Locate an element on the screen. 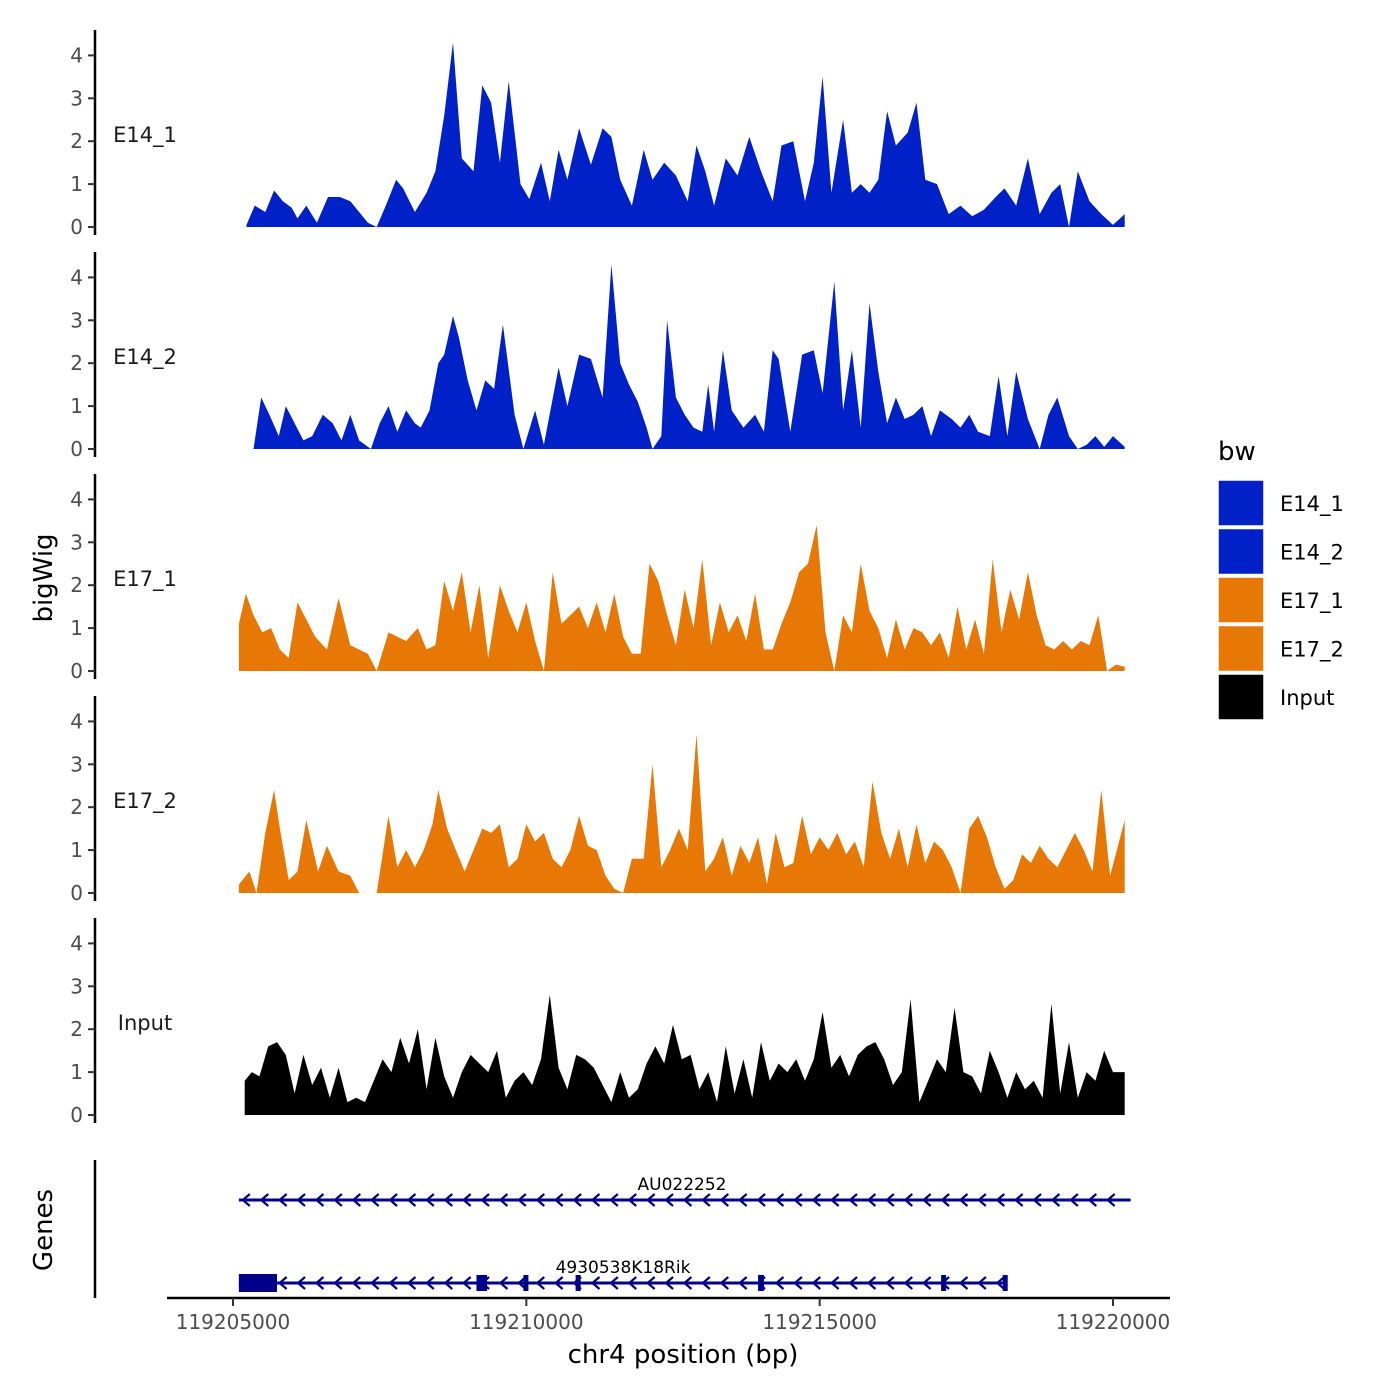  track-label: E17_1 is located at coordinates (145, 579).